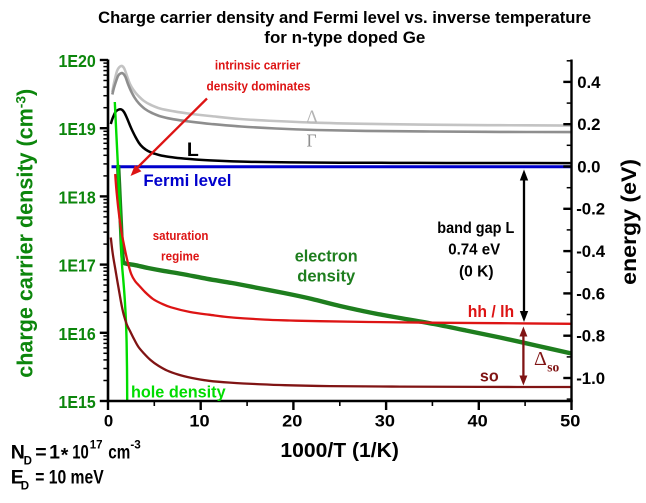 The width and height of the screenshot is (646, 503). Describe the element at coordinates (385, 421) in the screenshot. I see `svg-text: 30` at that location.